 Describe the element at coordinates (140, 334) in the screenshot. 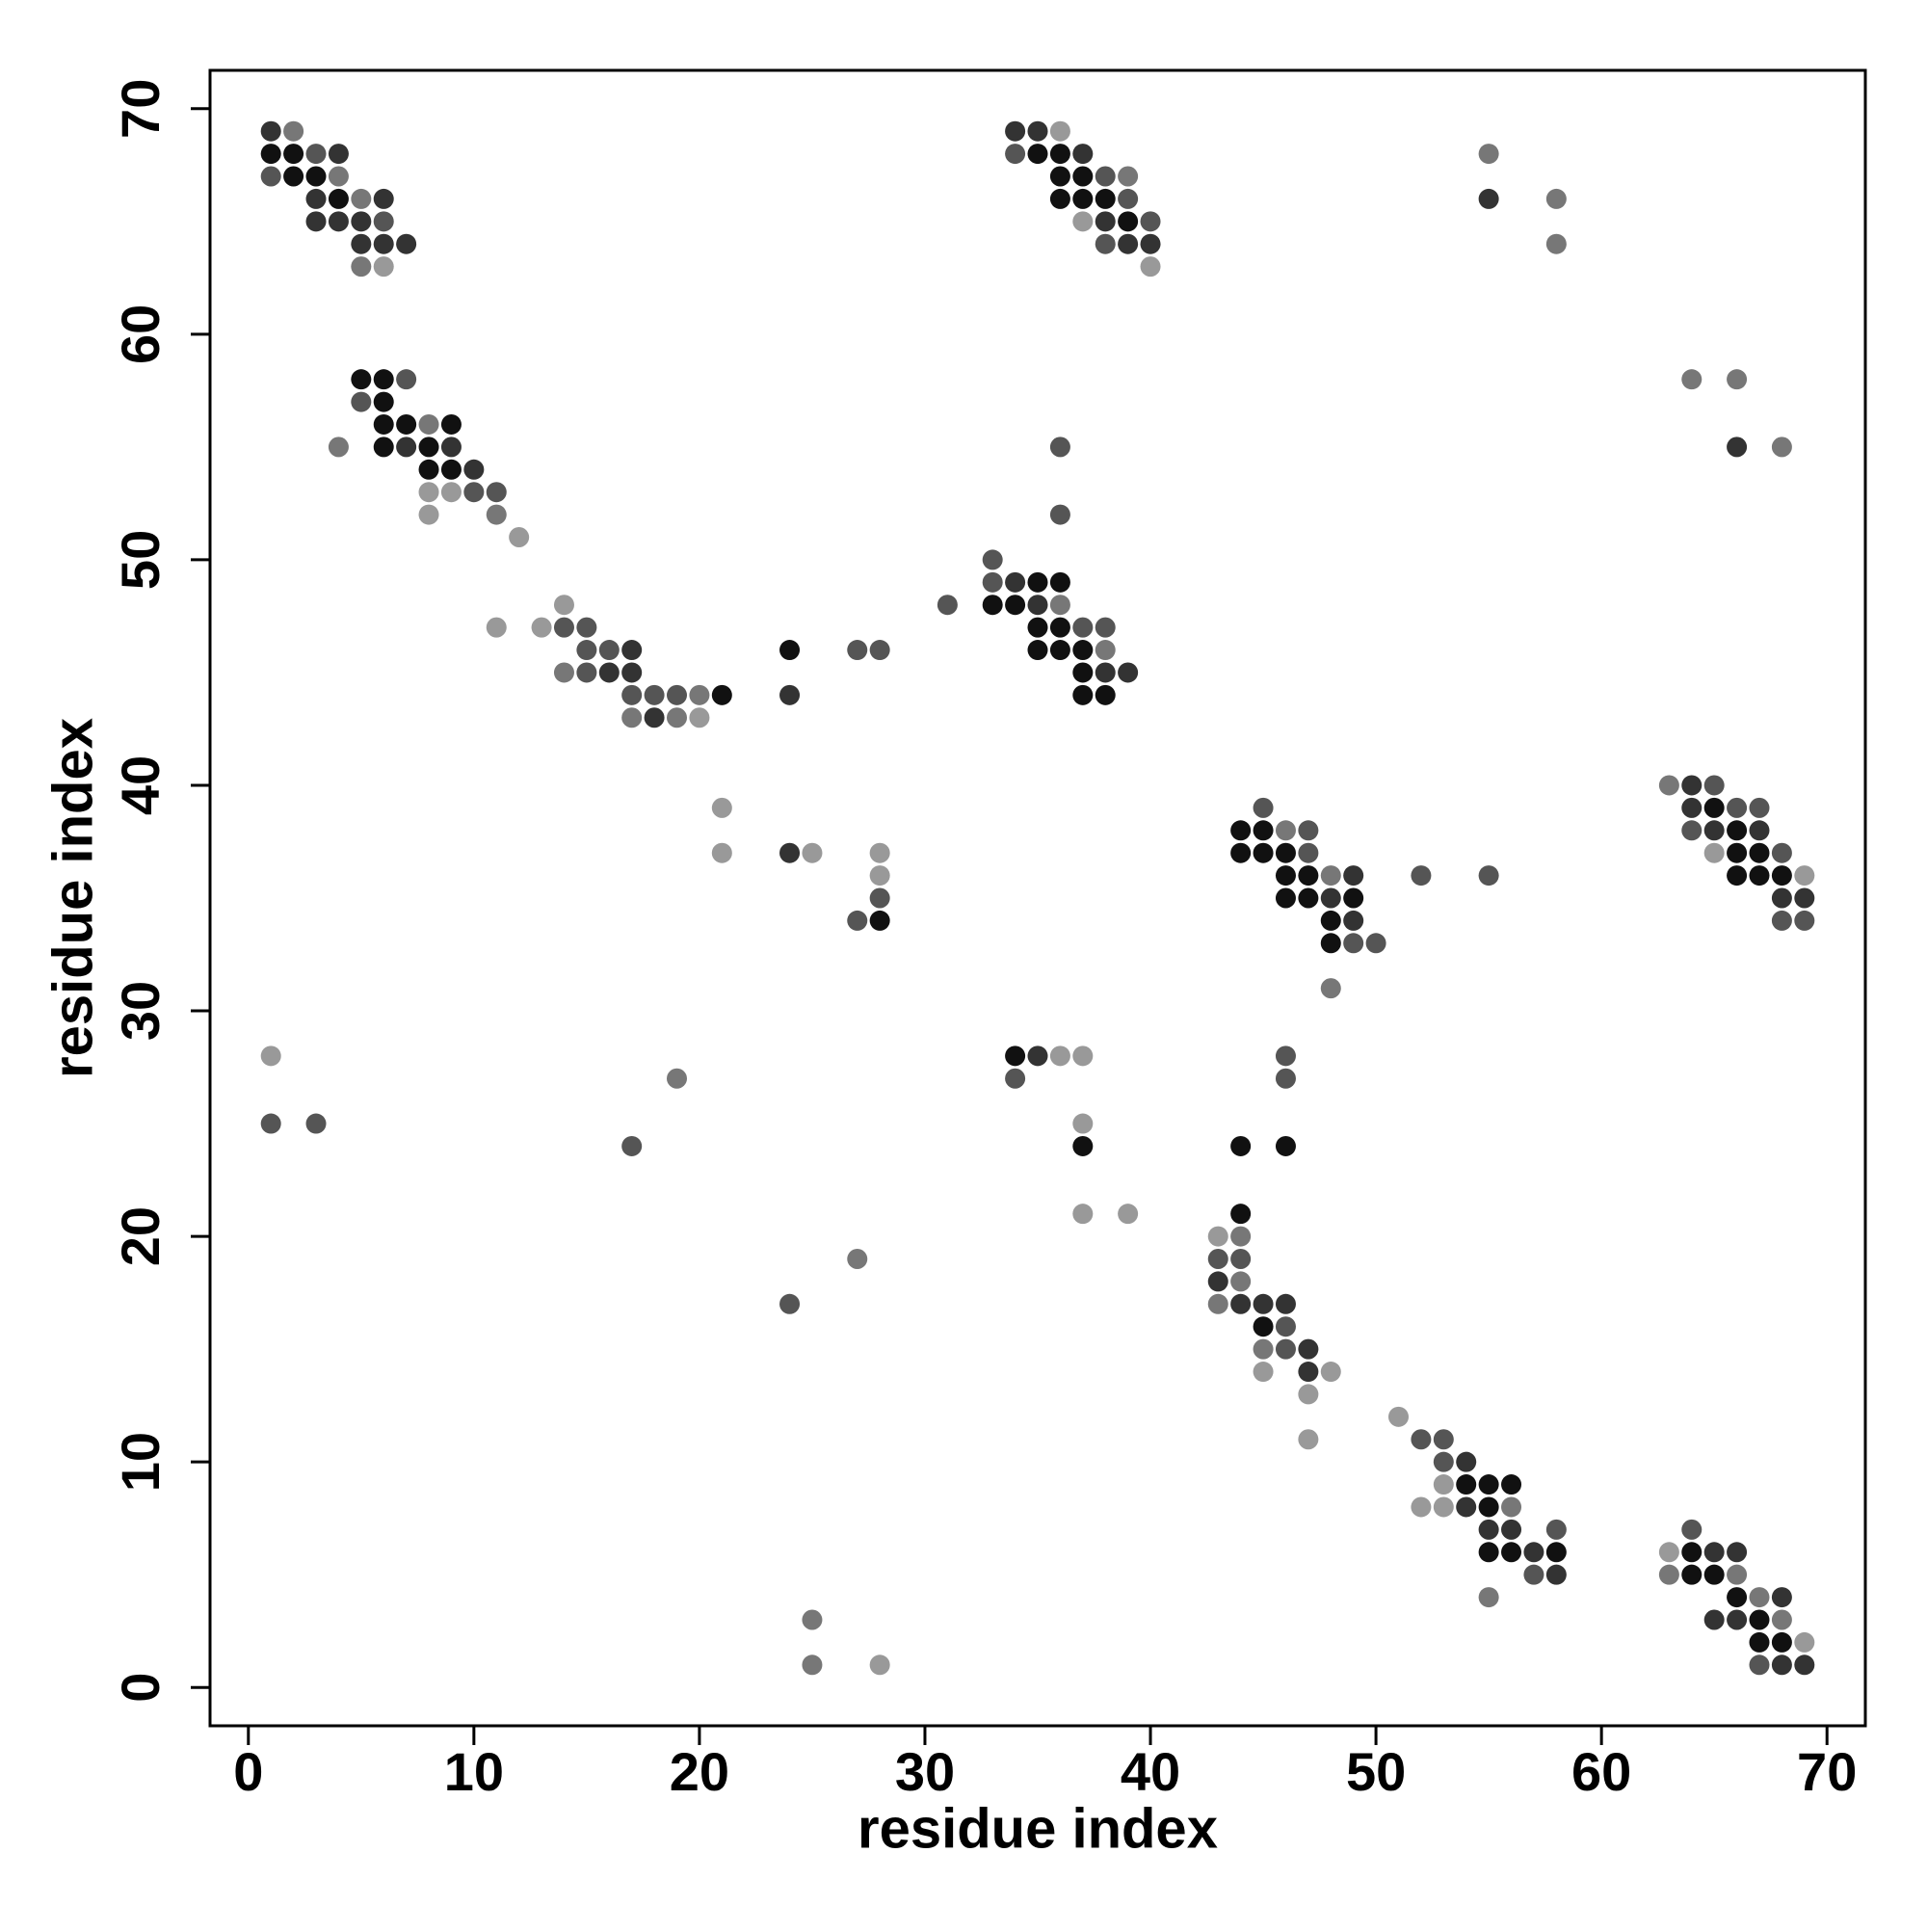

I see `y-tick-label: 60` at that location.